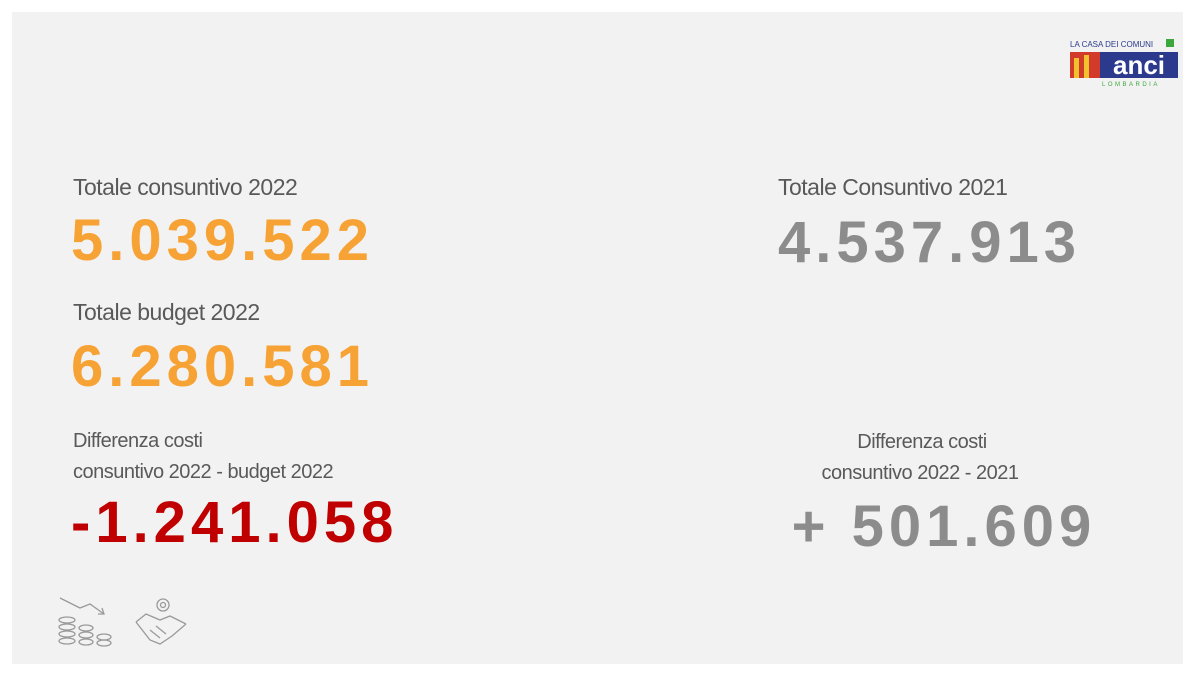  Describe the element at coordinates (222, 366) in the screenshot. I see `value: 6.280.581` at that location.